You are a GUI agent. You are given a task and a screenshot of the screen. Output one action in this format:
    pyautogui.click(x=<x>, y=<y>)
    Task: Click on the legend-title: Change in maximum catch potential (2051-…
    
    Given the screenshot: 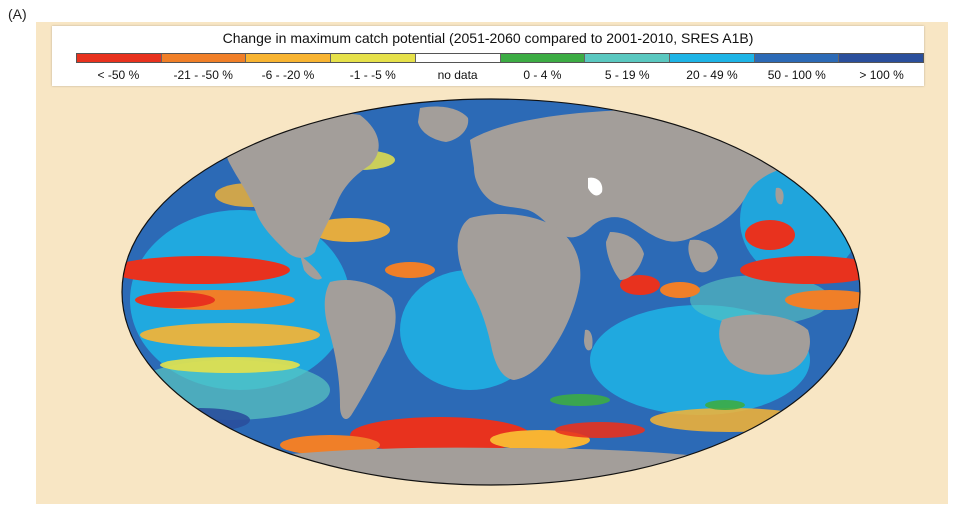 What is the action you would take?
    pyautogui.click(x=488, y=38)
    